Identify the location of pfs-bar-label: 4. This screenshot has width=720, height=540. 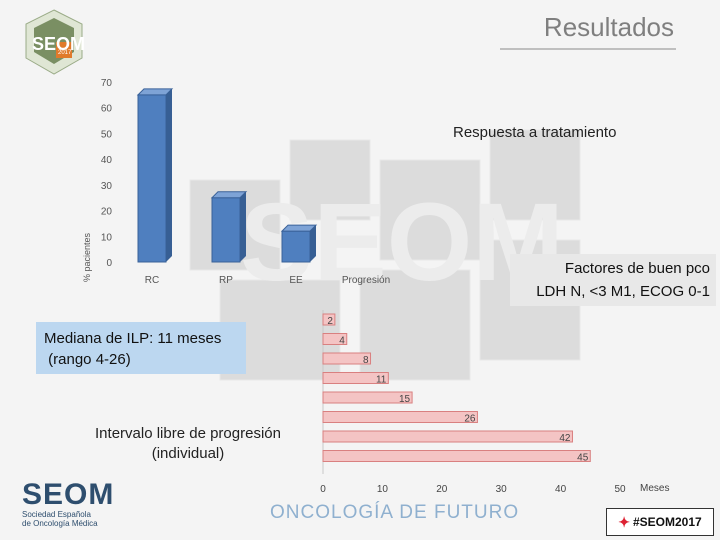
(342, 341).